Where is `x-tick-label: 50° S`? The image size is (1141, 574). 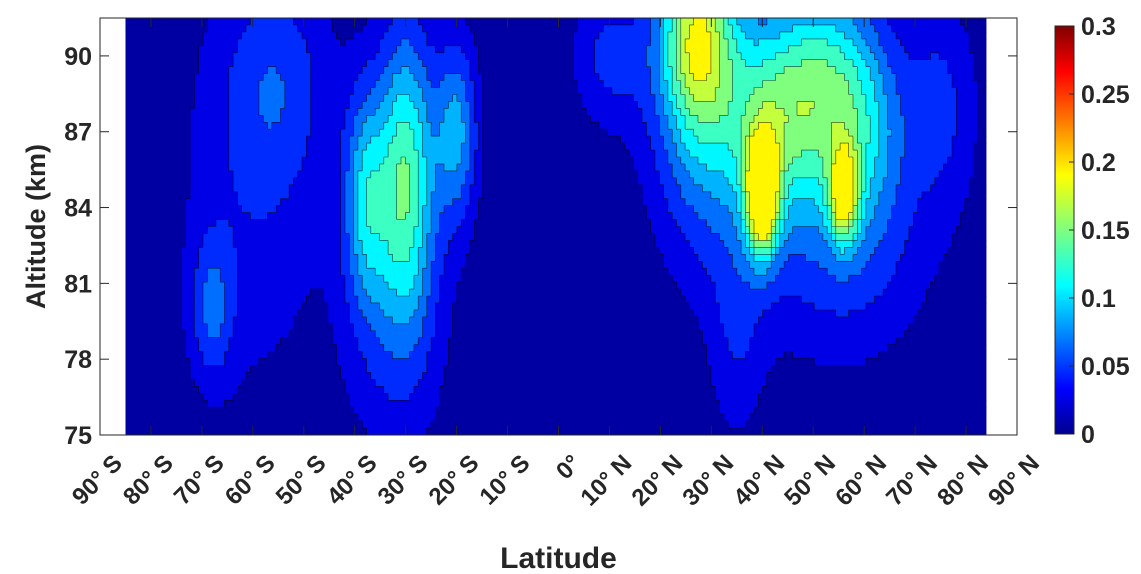 x-tick-label: 50° S is located at coordinates (301, 480).